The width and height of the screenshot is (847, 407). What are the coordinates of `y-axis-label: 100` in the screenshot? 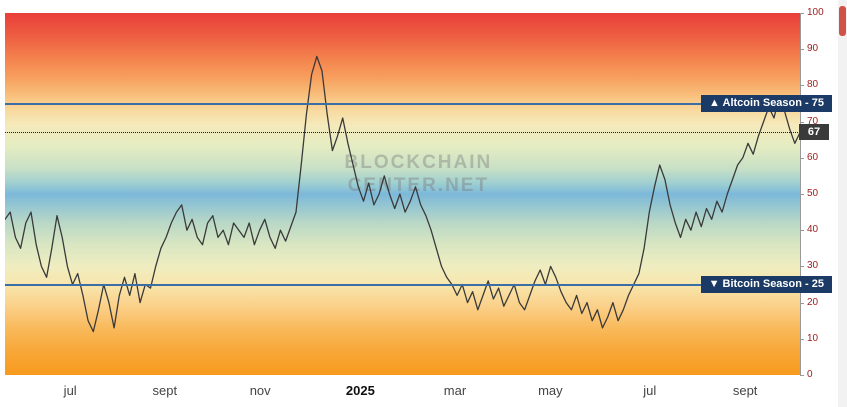 It's located at (815, 12).